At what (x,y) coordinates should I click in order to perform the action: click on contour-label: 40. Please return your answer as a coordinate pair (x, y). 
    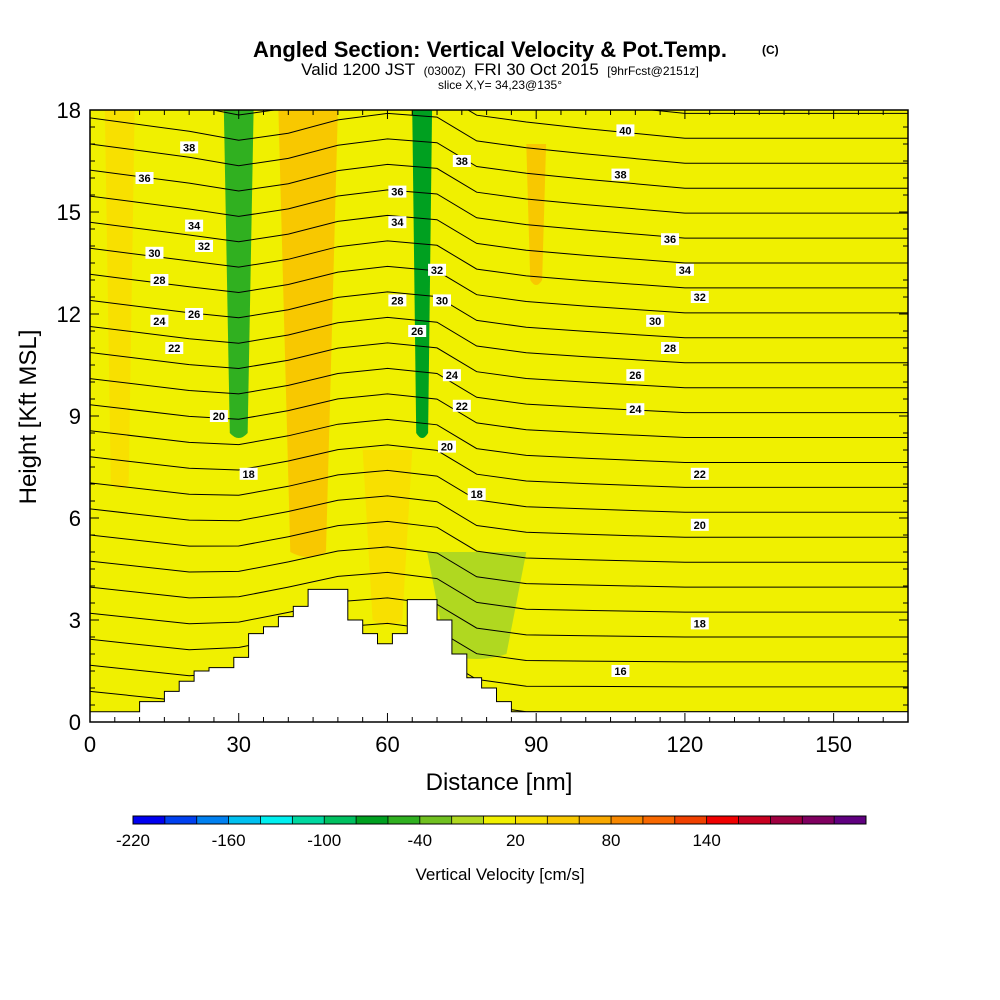
    Looking at the image, I should click on (625, 130).